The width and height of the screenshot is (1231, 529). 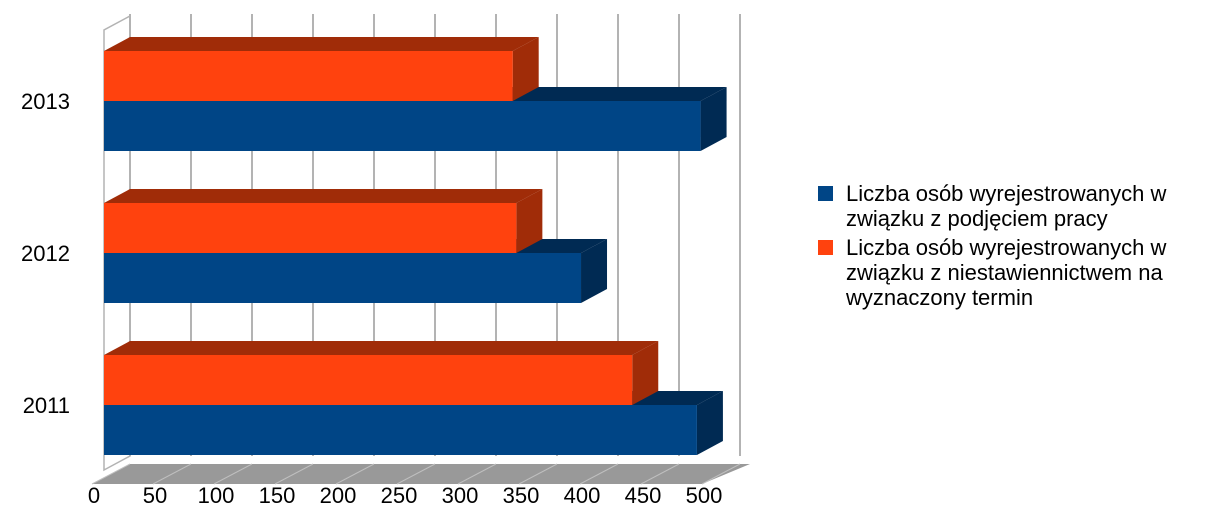 What do you see at coordinates (709, 423) in the screenshot?
I see `bar-side-2011-s1` at bounding box center [709, 423].